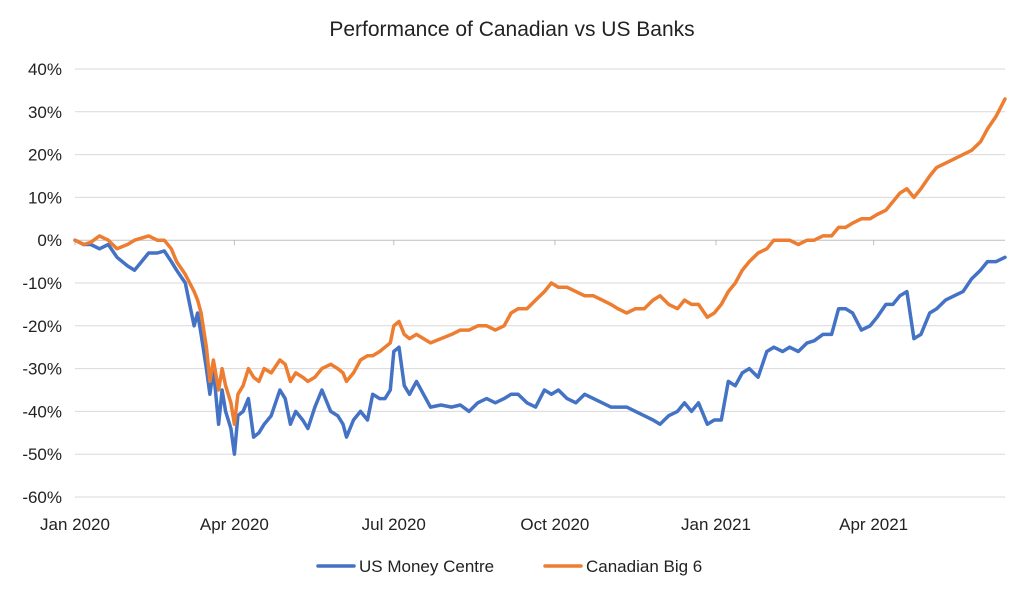 The height and width of the screenshot is (596, 1024). Describe the element at coordinates (42, 497) in the screenshot. I see `y-tick-label: -60%` at that location.